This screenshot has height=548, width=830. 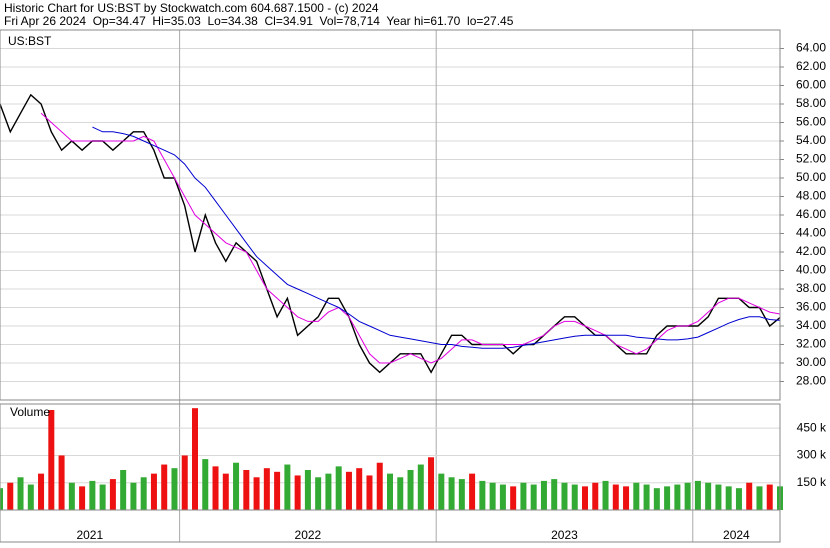 I want to click on y-tick-label: 56.00, so click(x=811, y=122).